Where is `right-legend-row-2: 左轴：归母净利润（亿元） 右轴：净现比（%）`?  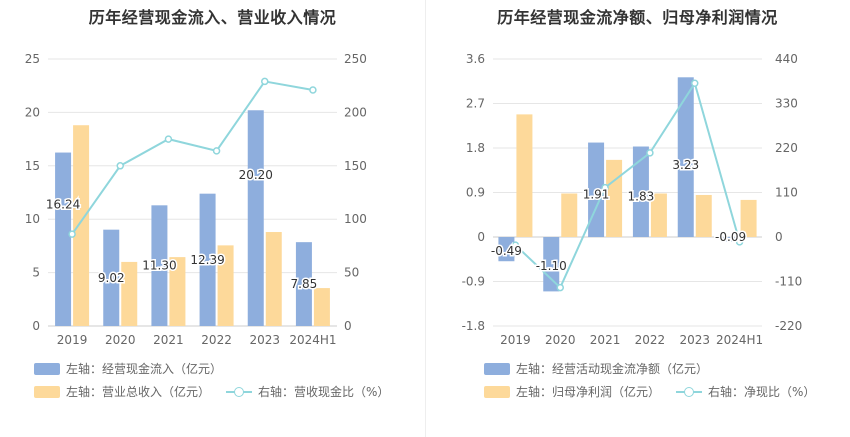 right-legend-row-2: 左轴：归母净利润（亿元） 右轴：净现比（%） is located at coordinates (657, 391).